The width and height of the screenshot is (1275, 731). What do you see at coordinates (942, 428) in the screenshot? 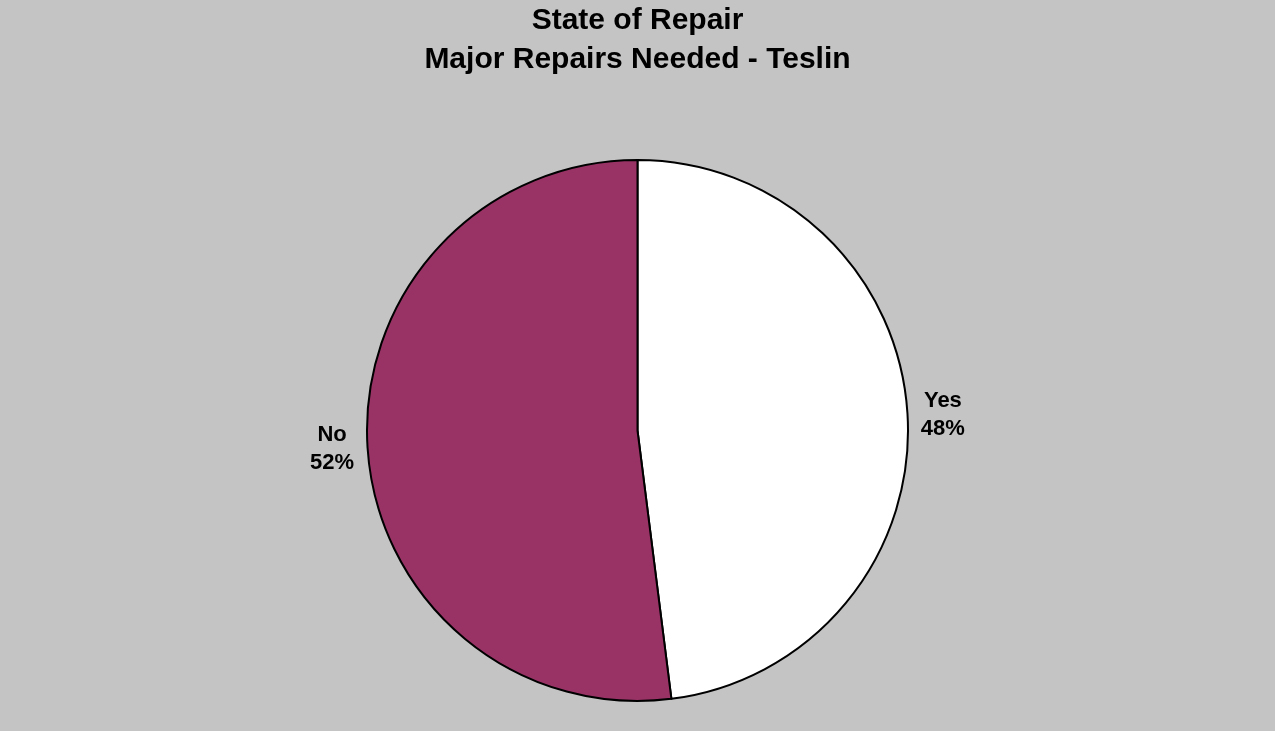
I see `data-label: 48%` at bounding box center [942, 428].